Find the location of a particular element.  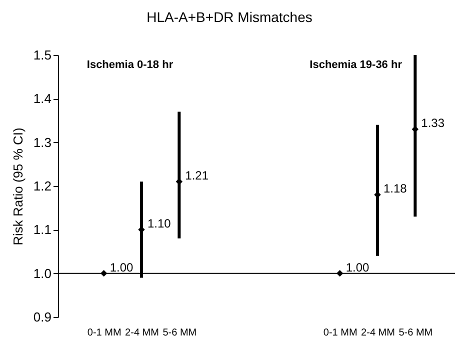

annotation: Ischemia 0-18 hr is located at coordinates (130, 65).